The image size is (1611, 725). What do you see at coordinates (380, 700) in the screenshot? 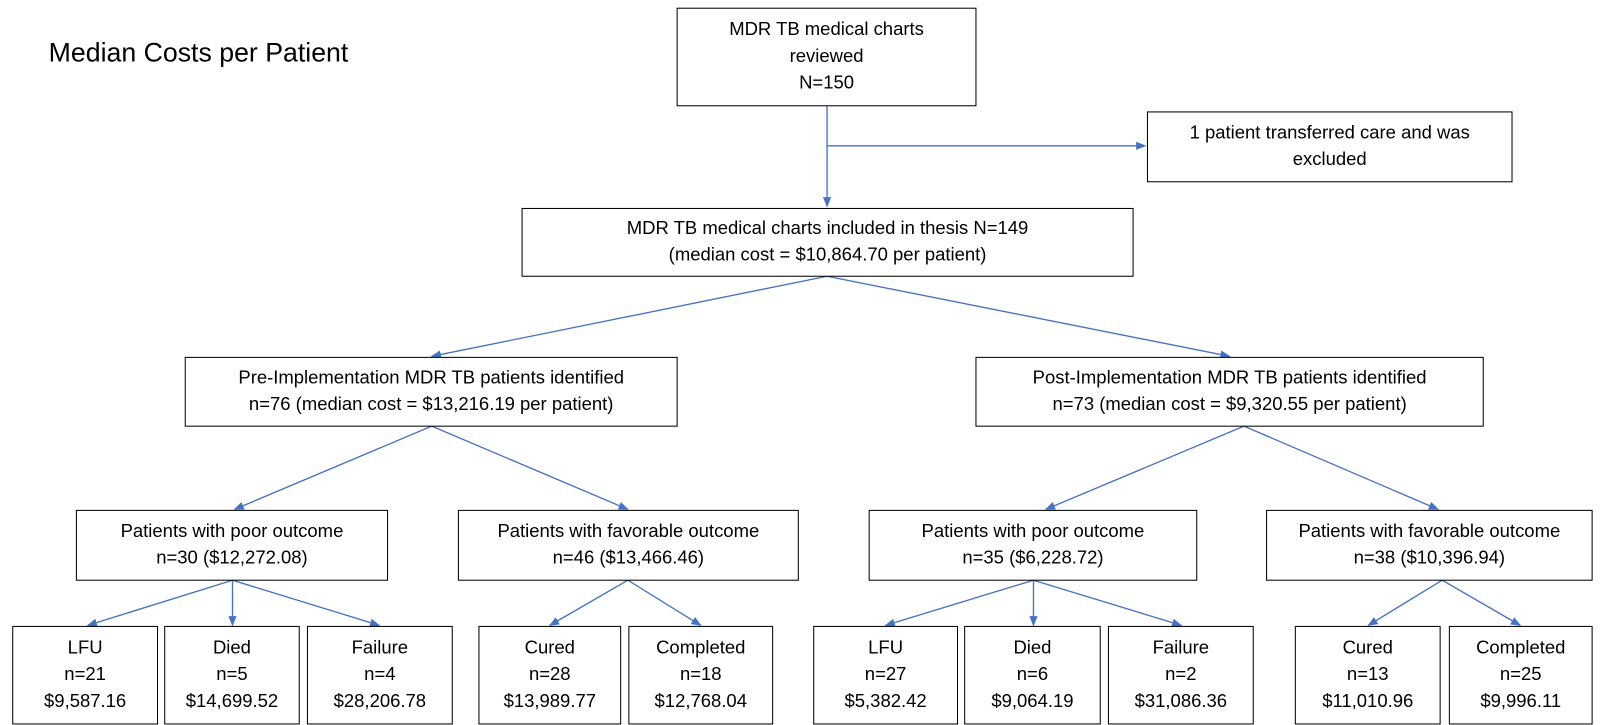
I see `node-label: $28,206.78` at bounding box center [380, 700].